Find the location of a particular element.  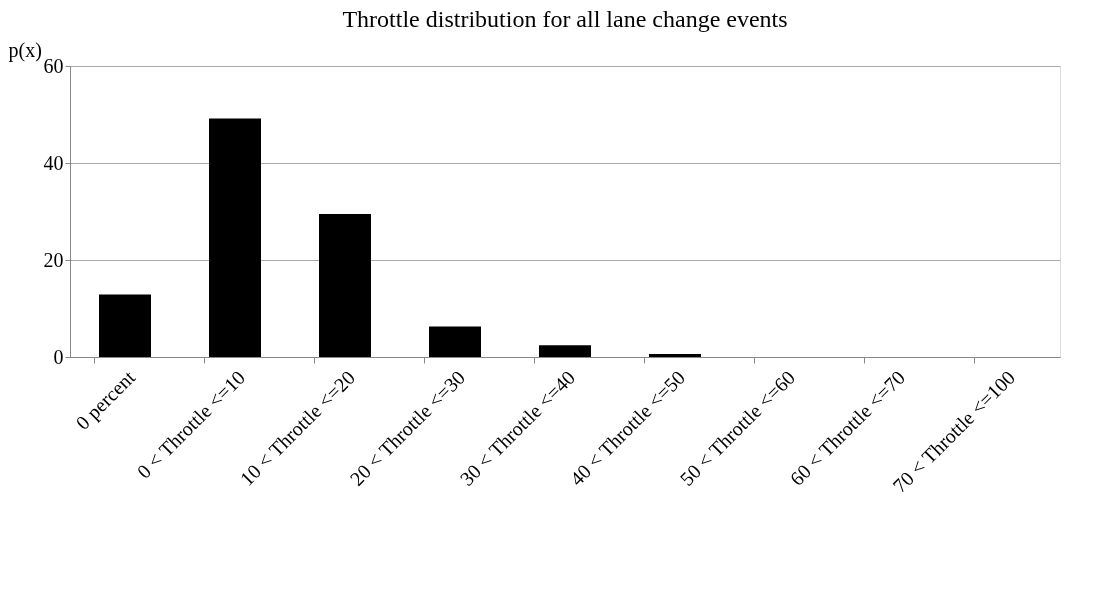

y-tick-label: 0 is located at coordinates (58, 356).